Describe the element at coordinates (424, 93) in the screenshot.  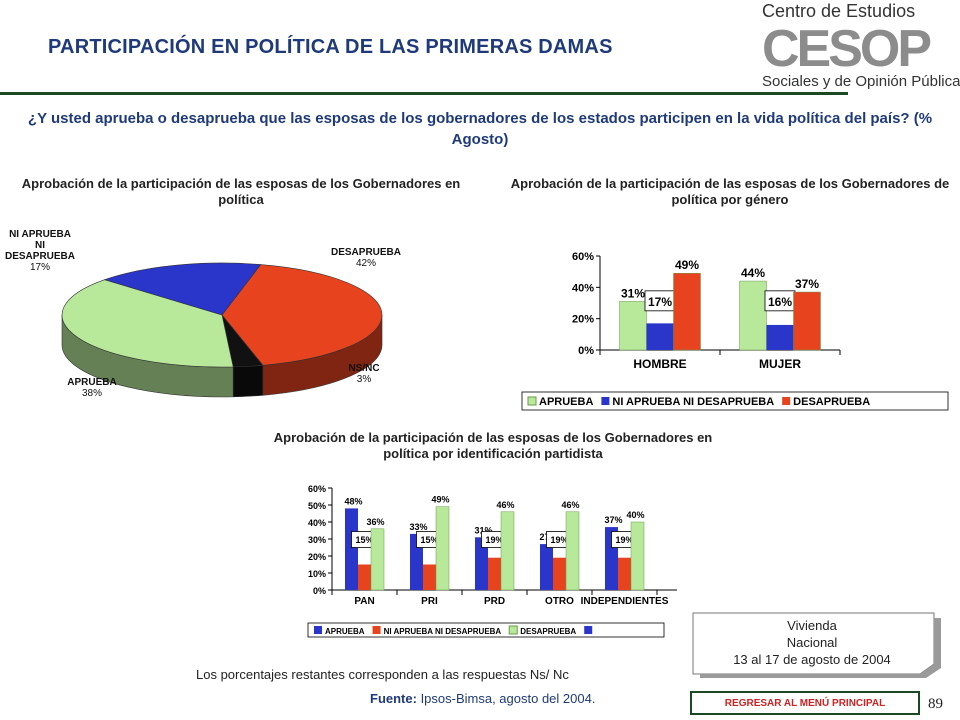
I see `header-rule` at that location.